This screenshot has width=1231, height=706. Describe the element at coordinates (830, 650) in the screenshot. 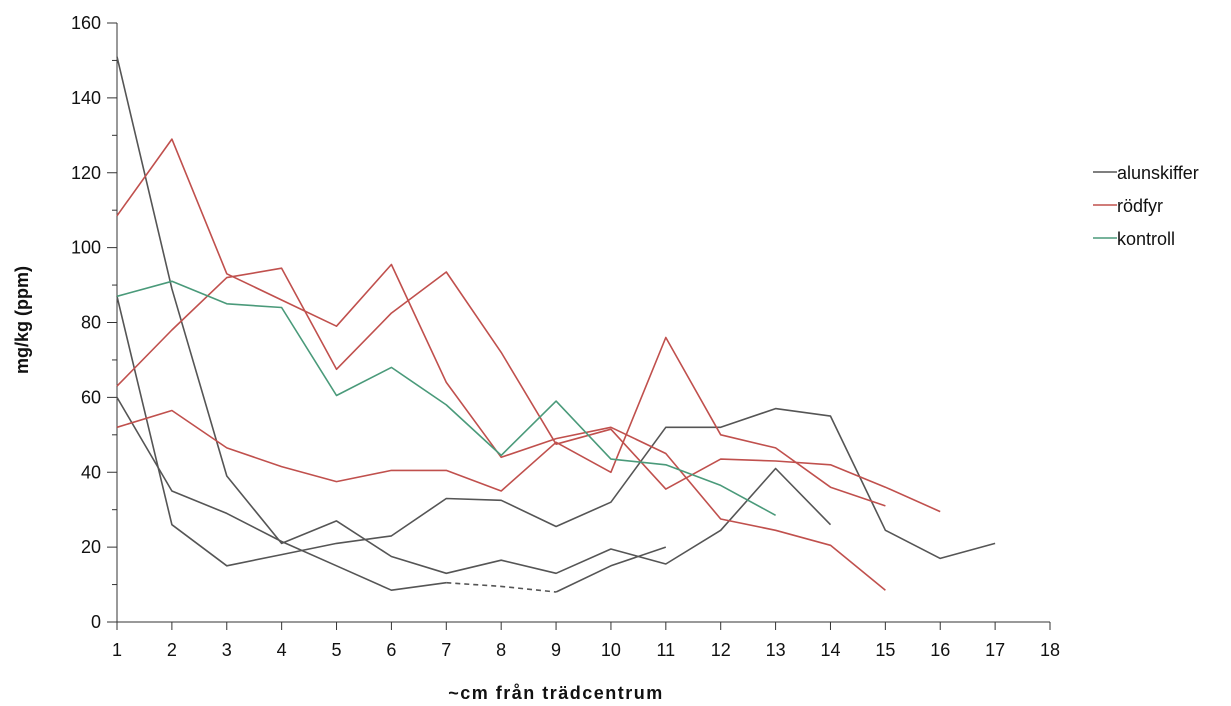

I see `x-tick-label: 14` at that location.